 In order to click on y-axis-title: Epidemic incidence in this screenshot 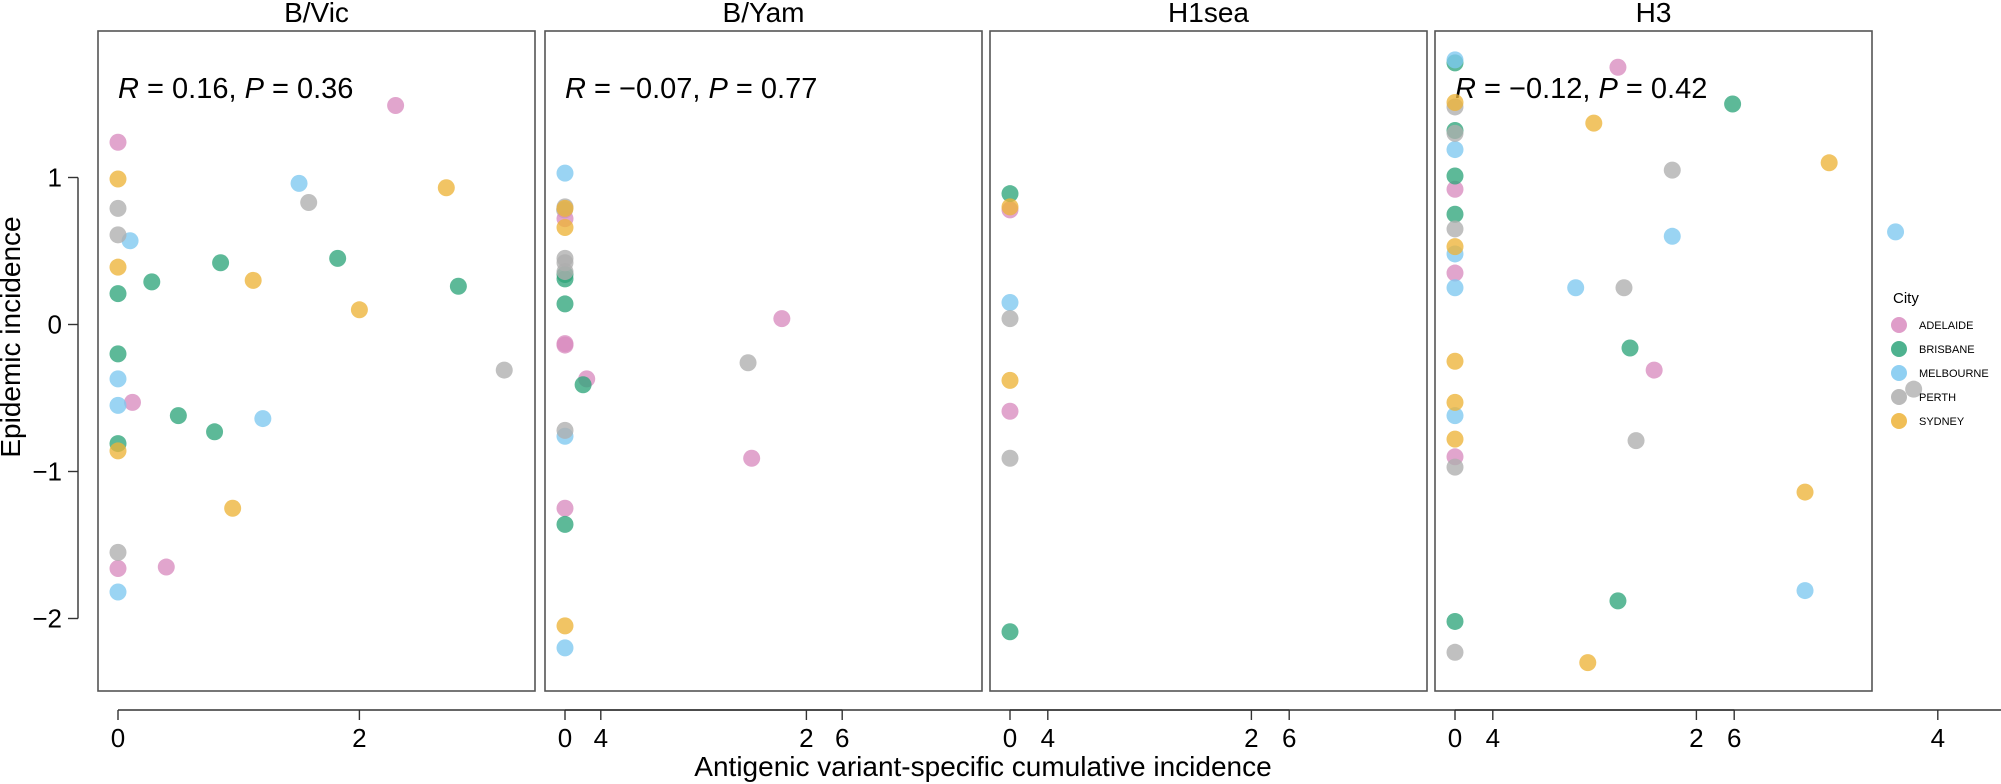, I will do `click(13, 336)`.